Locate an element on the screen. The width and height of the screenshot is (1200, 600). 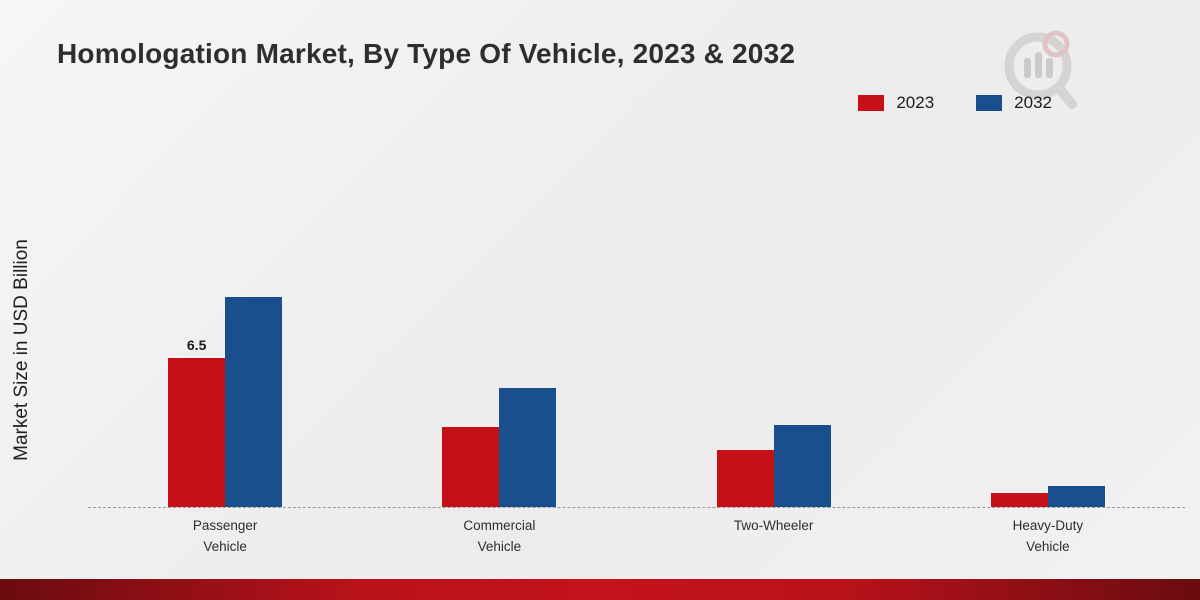
legend-label-2032: 2032 is located at coordinates (1033, 102).